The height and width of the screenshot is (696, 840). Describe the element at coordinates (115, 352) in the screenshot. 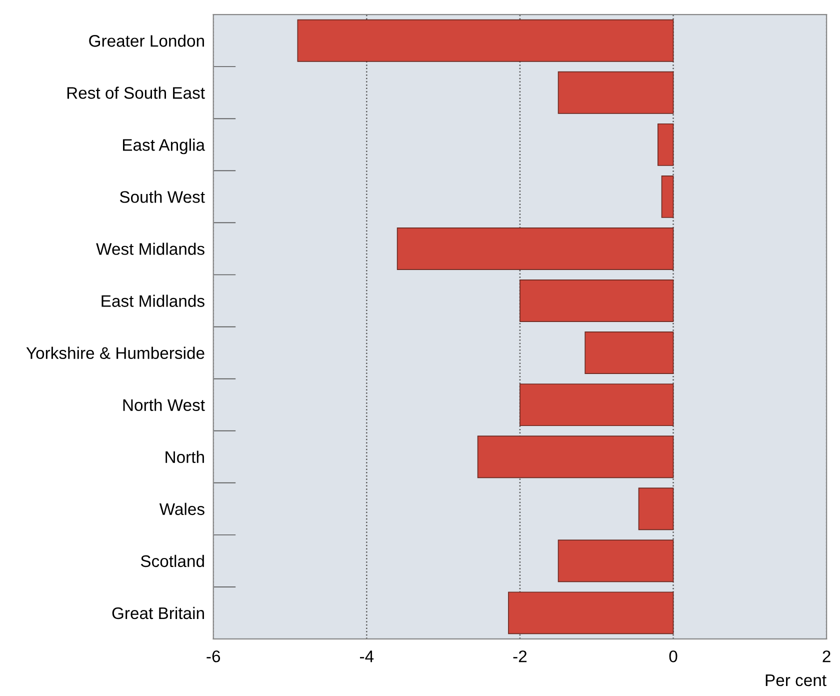

I see `y-tick-label: Yorkshire & Humberside` at that location.